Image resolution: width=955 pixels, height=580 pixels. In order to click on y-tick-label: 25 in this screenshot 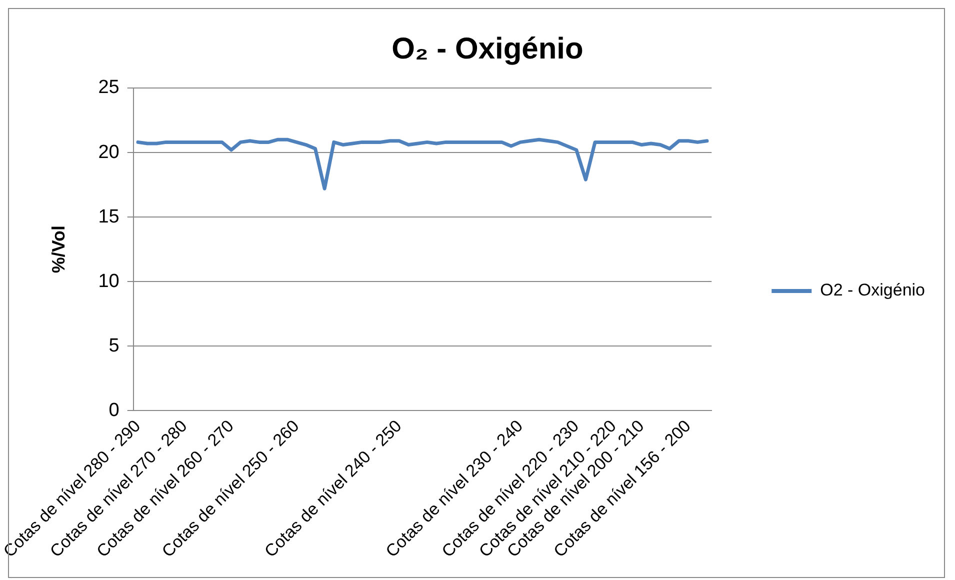, I will do `click(109, 87)`.